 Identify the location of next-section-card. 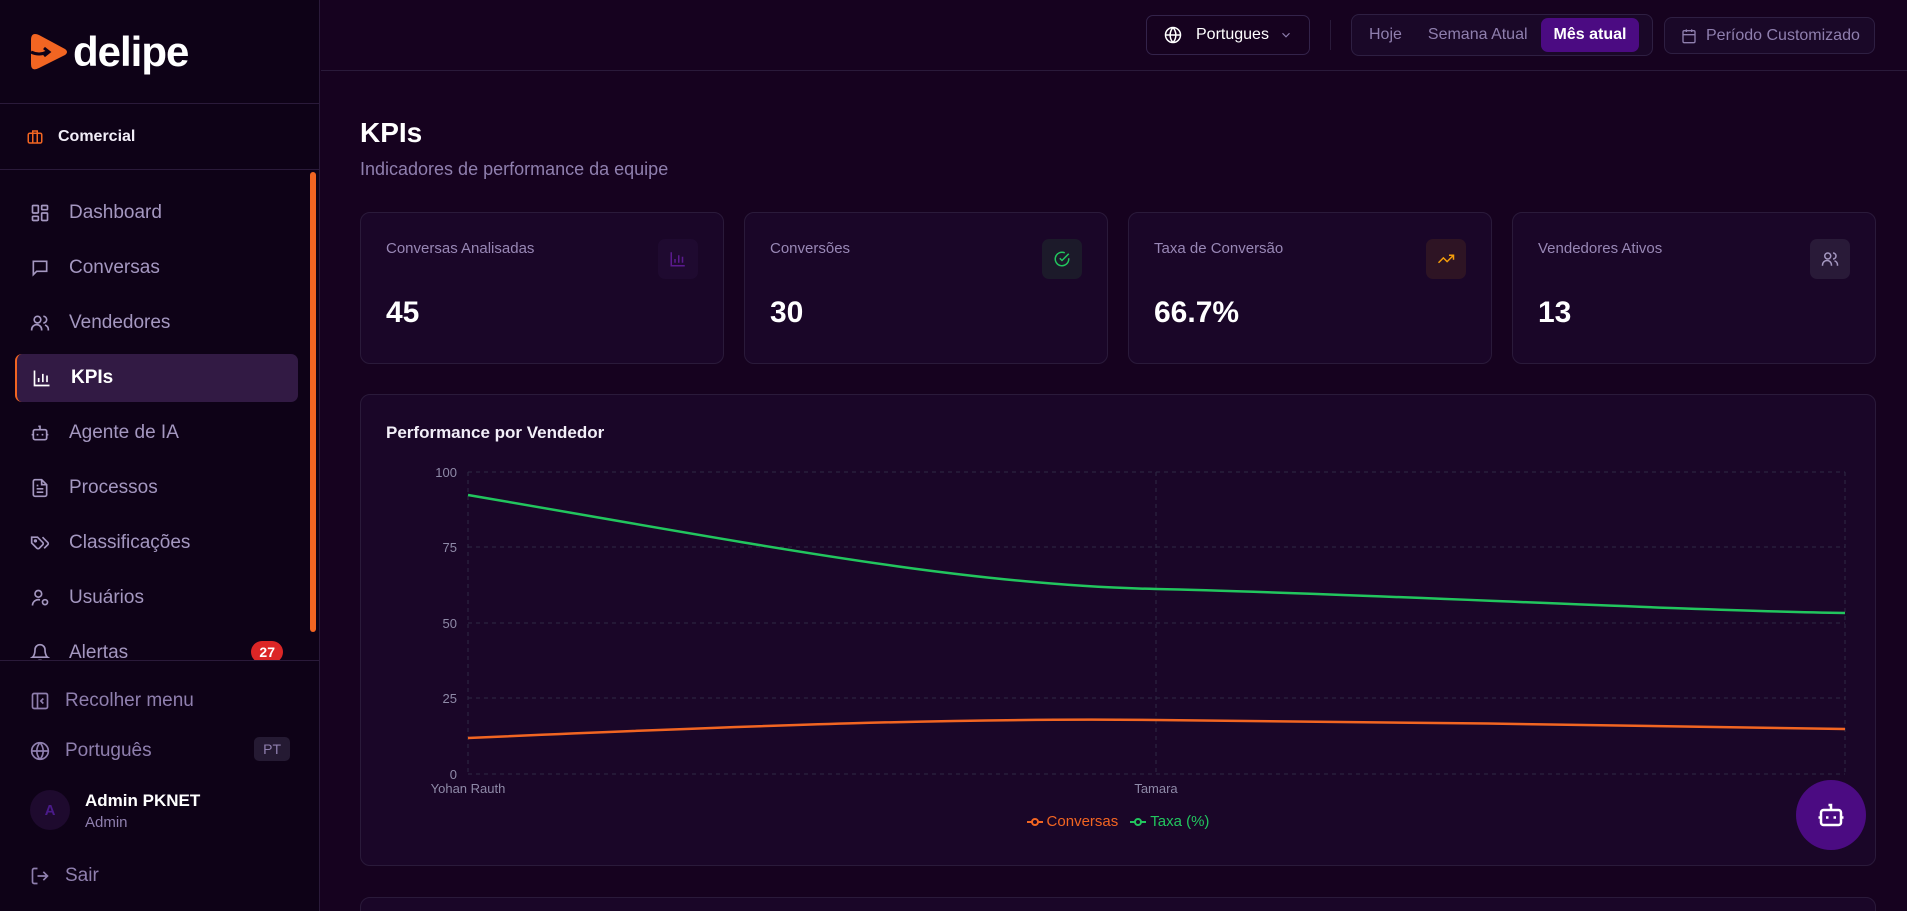
(1118, 904).